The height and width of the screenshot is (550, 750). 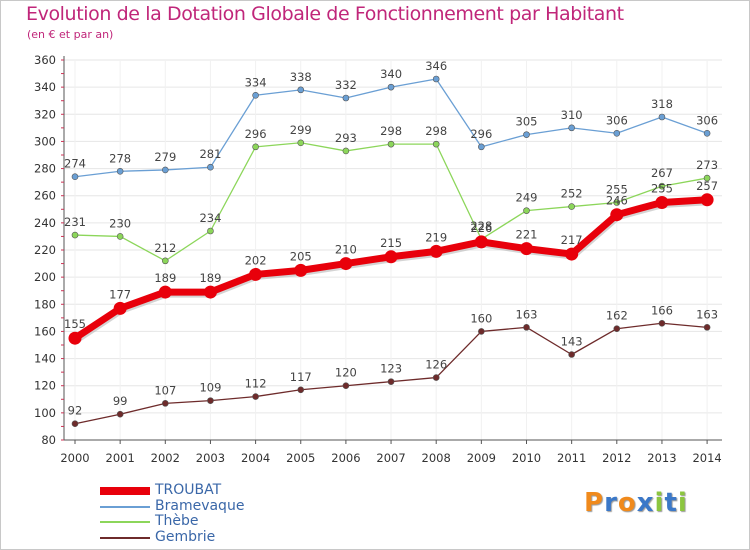 What do you see at coordinates (45, 250) in the screenshot?
I see `y-tick-label: 220` at bounding box center [45, 250].